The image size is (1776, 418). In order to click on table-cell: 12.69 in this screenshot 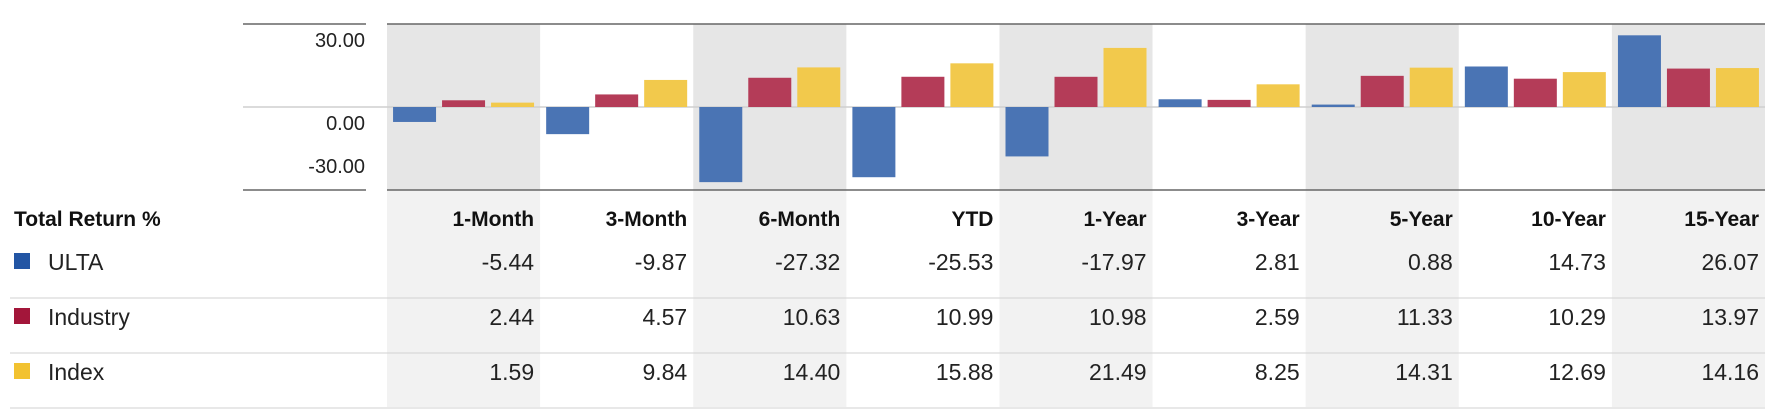, I will do `click(1577, 372)`.